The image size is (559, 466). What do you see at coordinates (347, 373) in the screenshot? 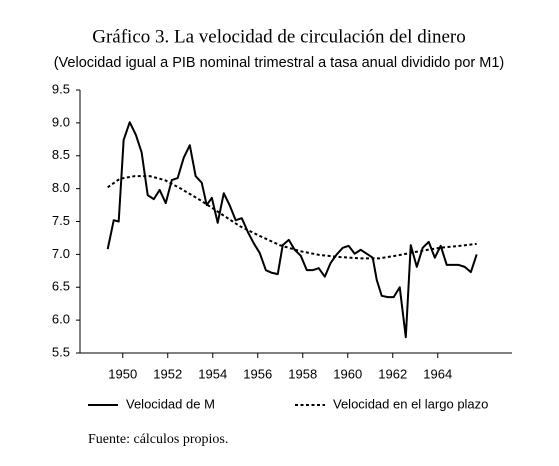
I see `x-tick-label: 1960` at bounding box center [347, 373].